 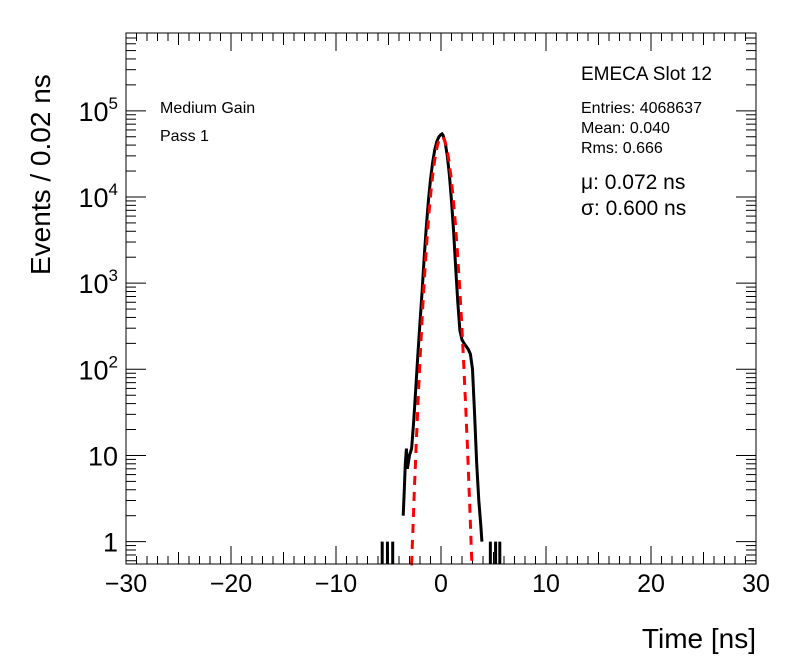 I want to click on y-tick-label: 10, so click(x=103, y=456).